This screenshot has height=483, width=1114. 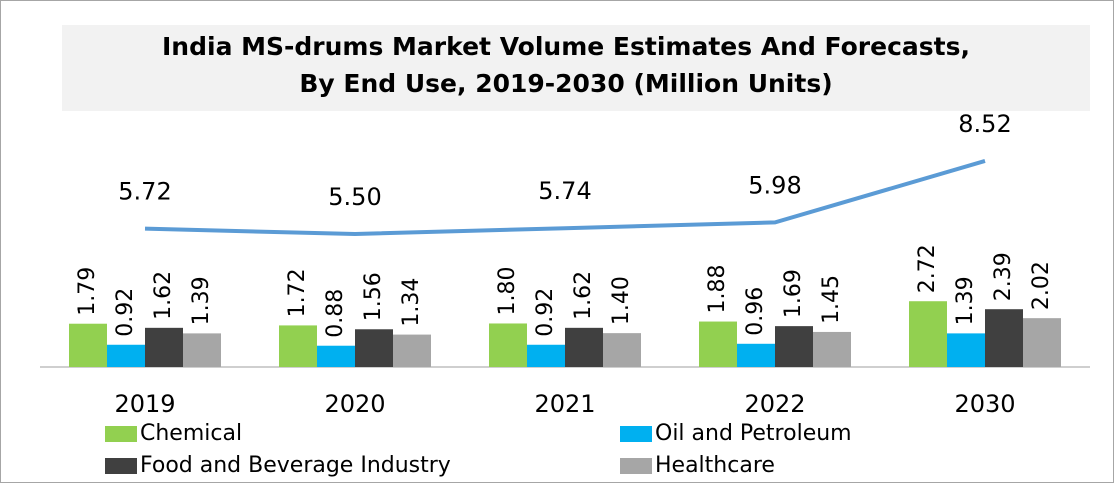 What do you see at coordinates (774, 185) in the screenshot?
I see `line-label: 5.98` at bounding box center [774, 185].